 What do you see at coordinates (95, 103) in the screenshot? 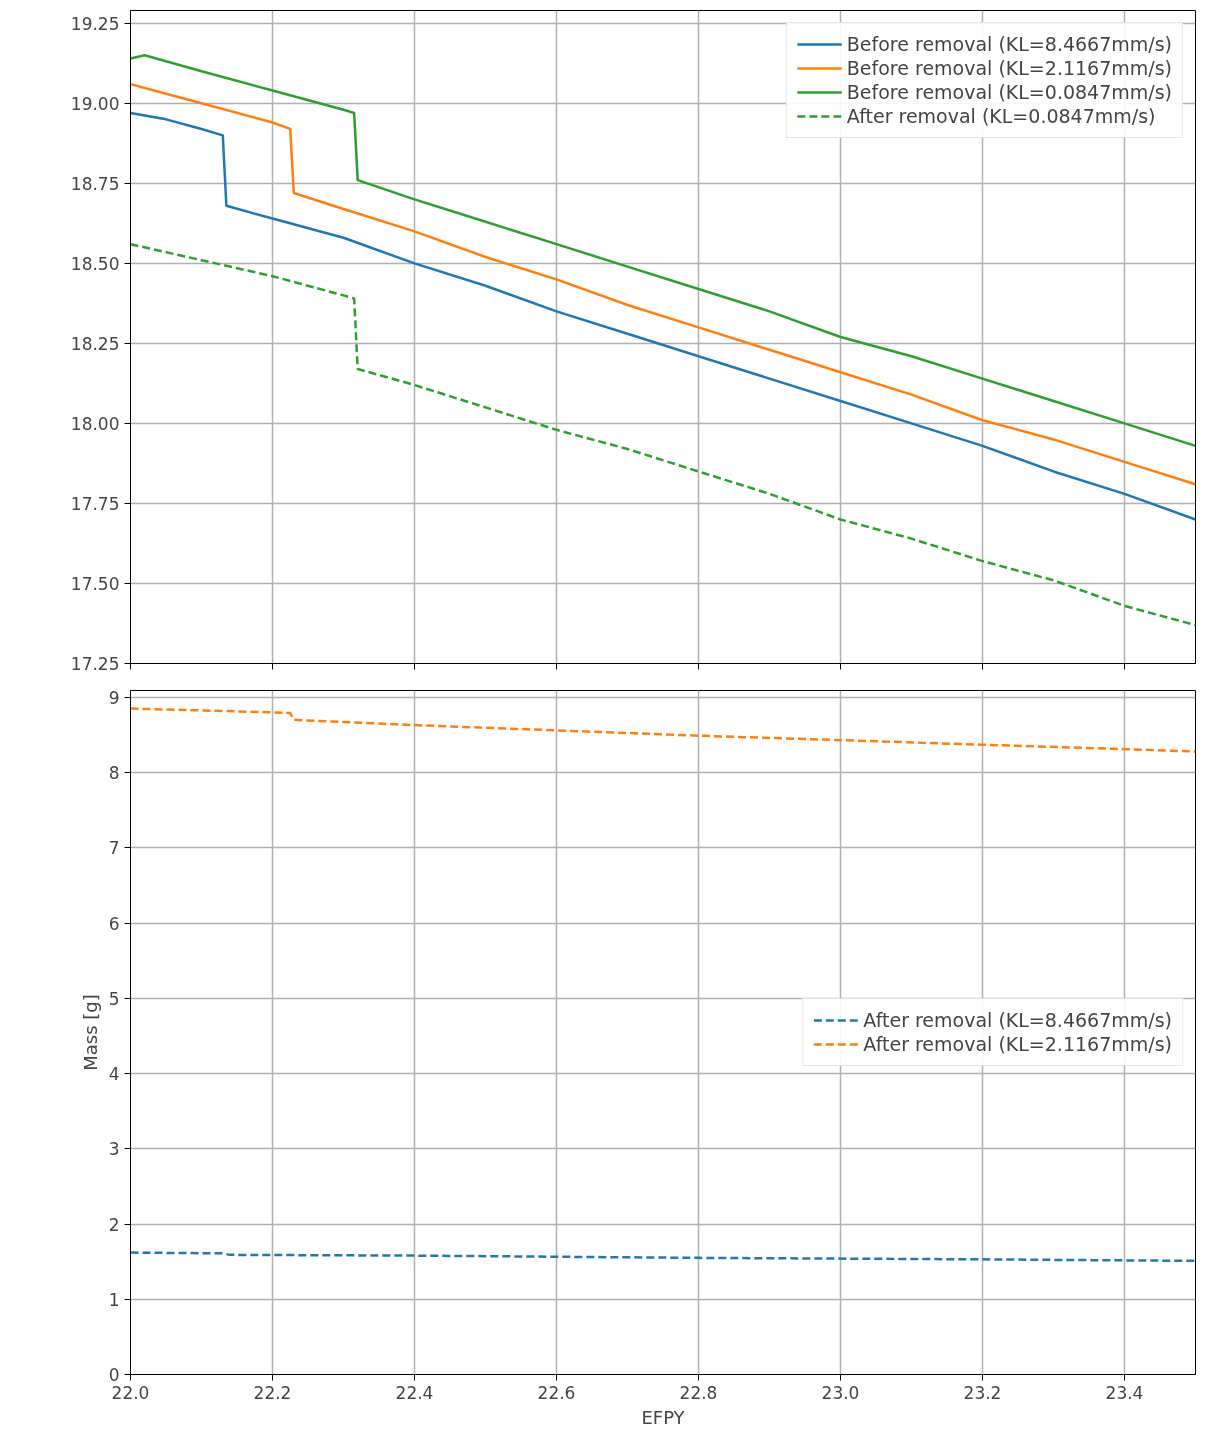
I see `y-tick-label: 19.00` at bounding box center [95, 103].